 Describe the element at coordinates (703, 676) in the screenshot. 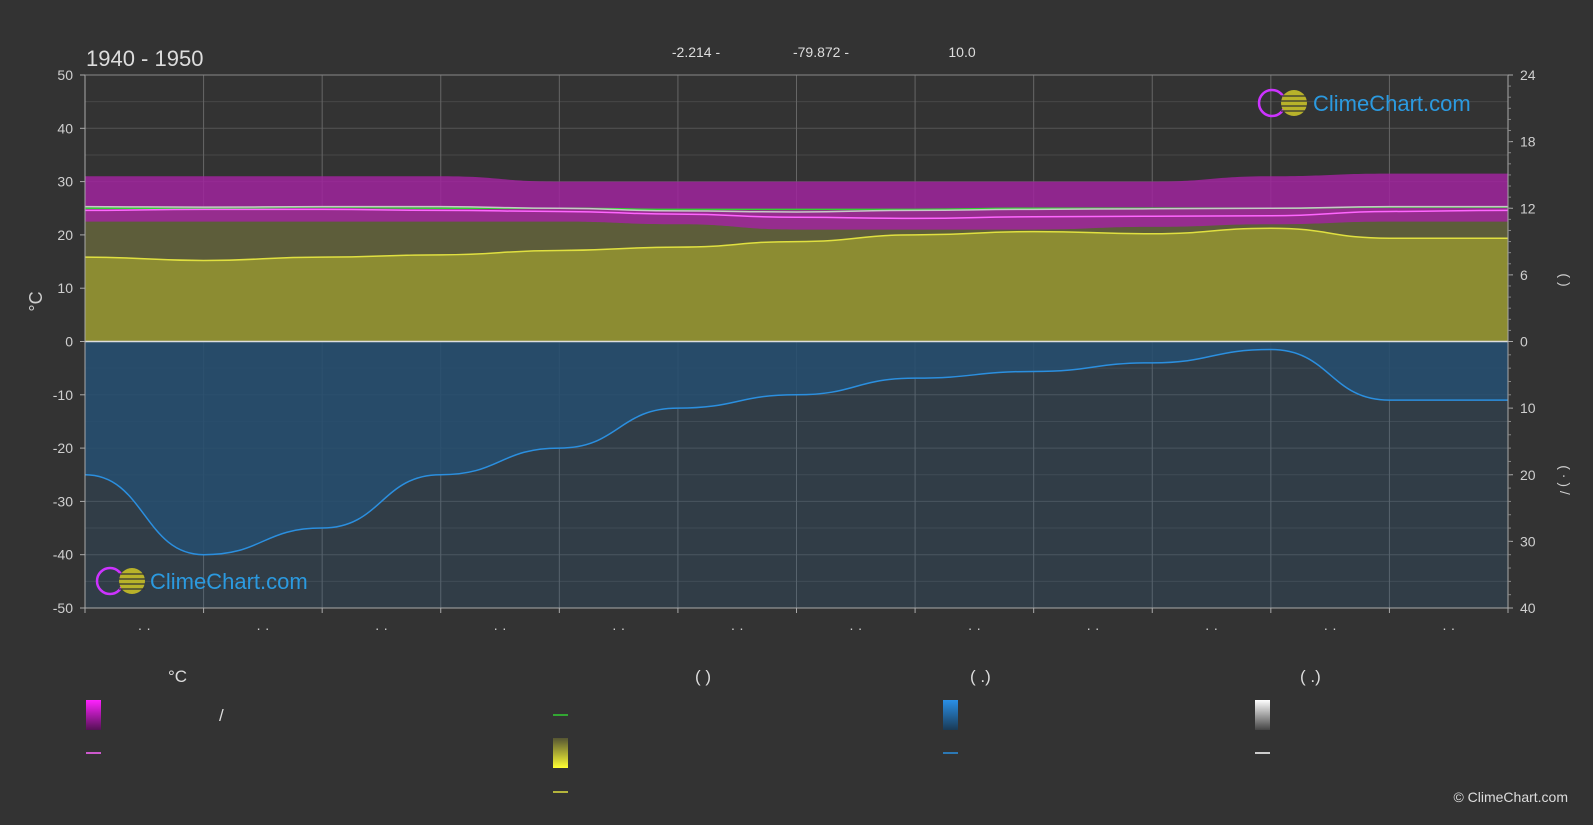

I see `legend-col2-header: ( )` at that location.